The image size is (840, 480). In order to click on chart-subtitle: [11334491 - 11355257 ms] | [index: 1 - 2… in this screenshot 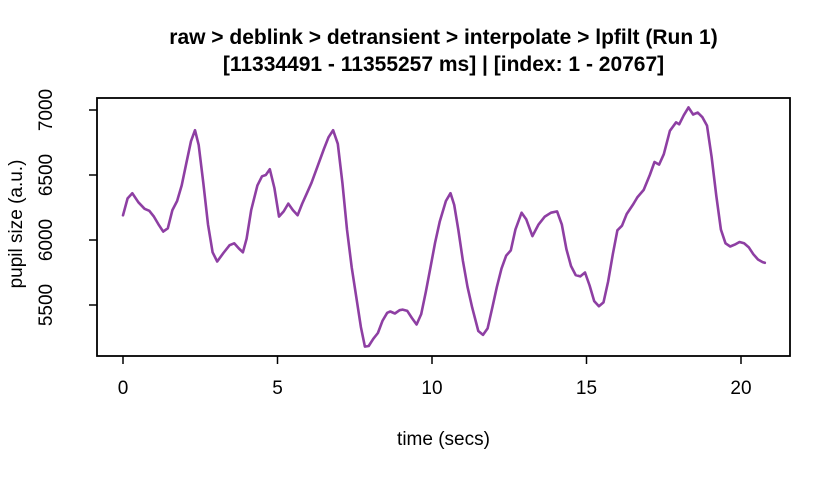, I will do `click(443, 64)`.